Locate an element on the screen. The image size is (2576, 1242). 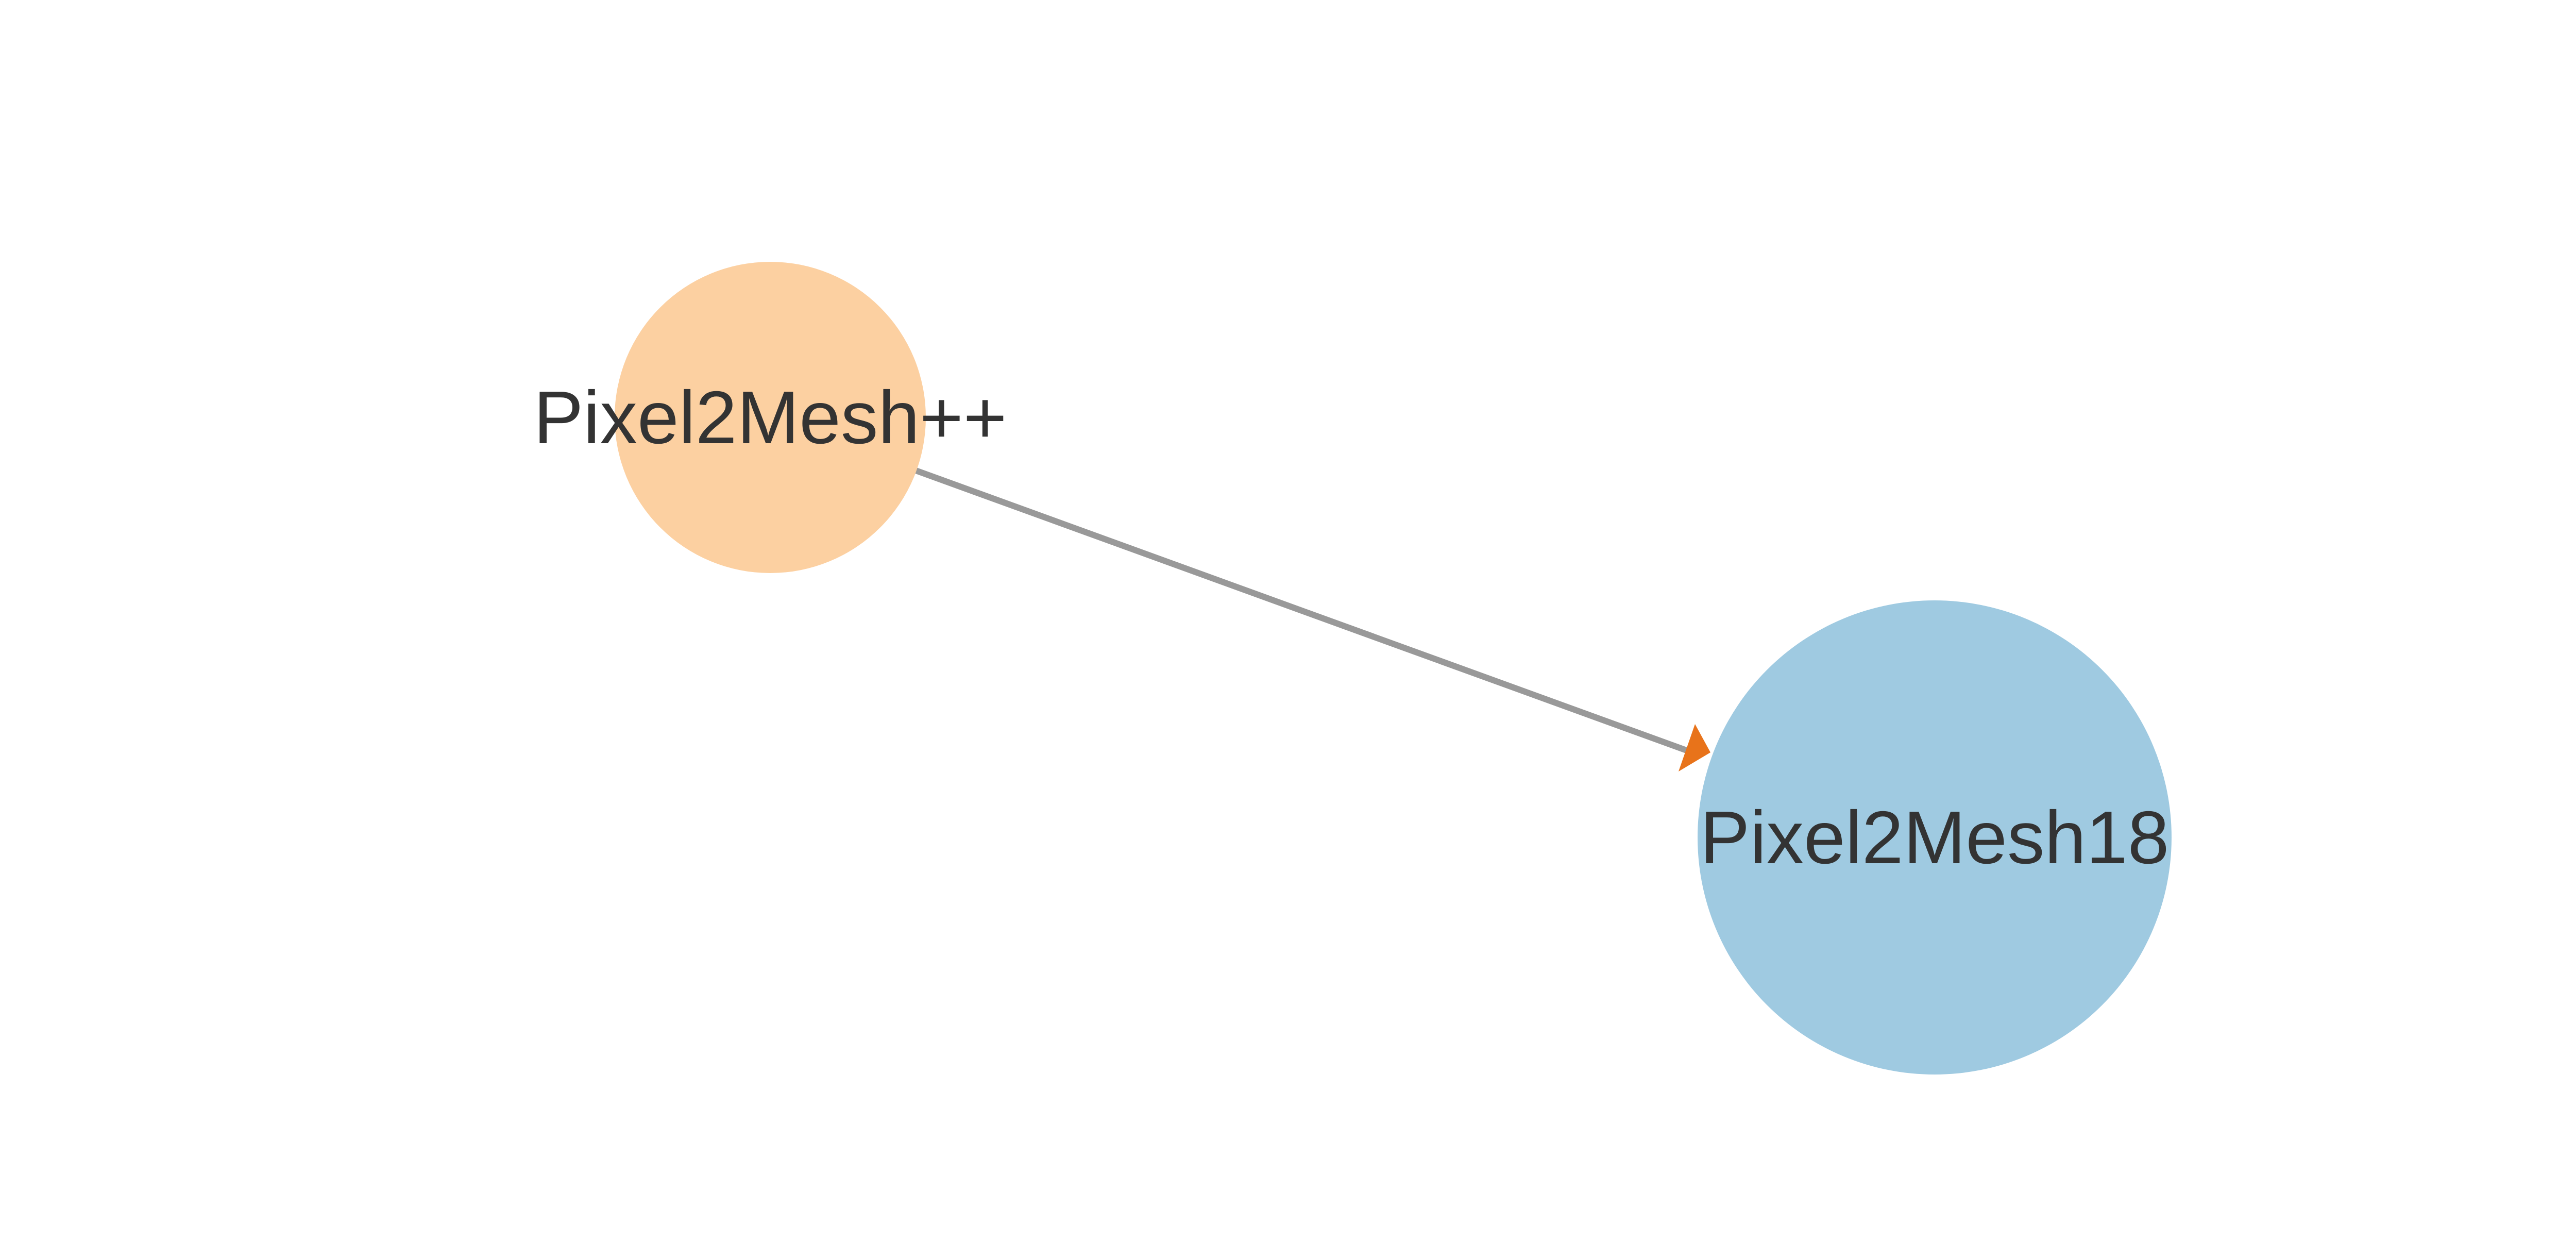
node-pixel2mesh18: Pixel2Mesh18 is located at coordinates (1935, 837).